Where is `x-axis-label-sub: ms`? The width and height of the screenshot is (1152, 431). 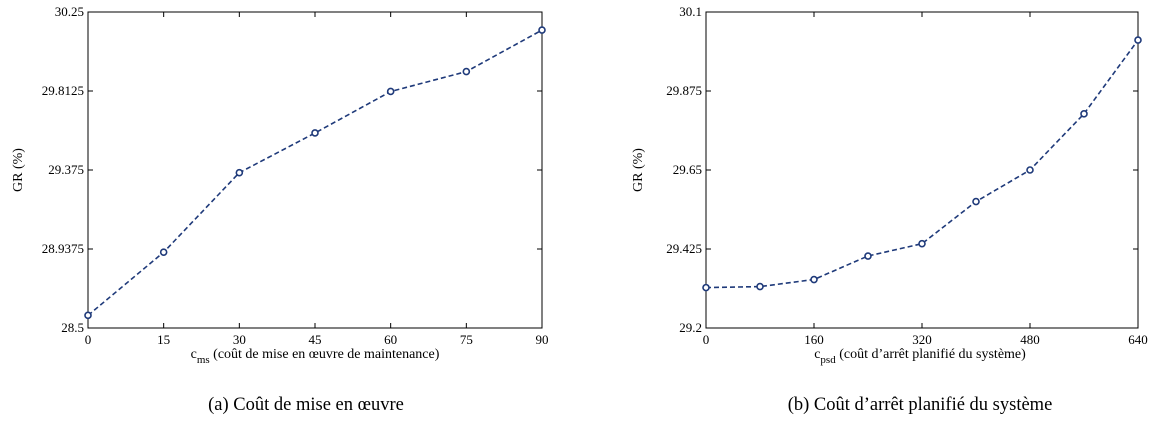 x-axis-label-sub: ms is located at coordinates (203, 360).